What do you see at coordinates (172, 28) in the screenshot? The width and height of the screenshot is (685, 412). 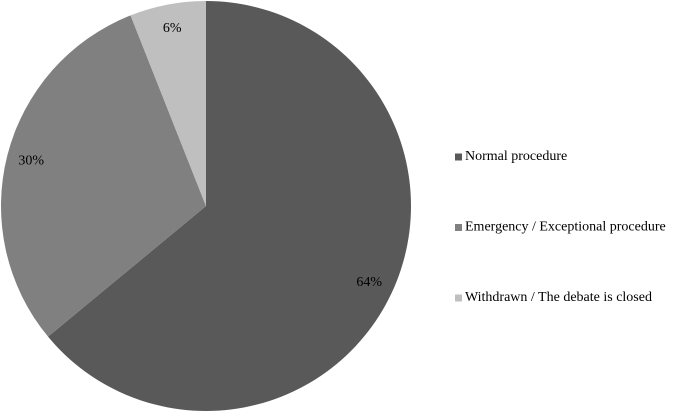 I see `data-label: 6%` at bounding box center [172, 28].